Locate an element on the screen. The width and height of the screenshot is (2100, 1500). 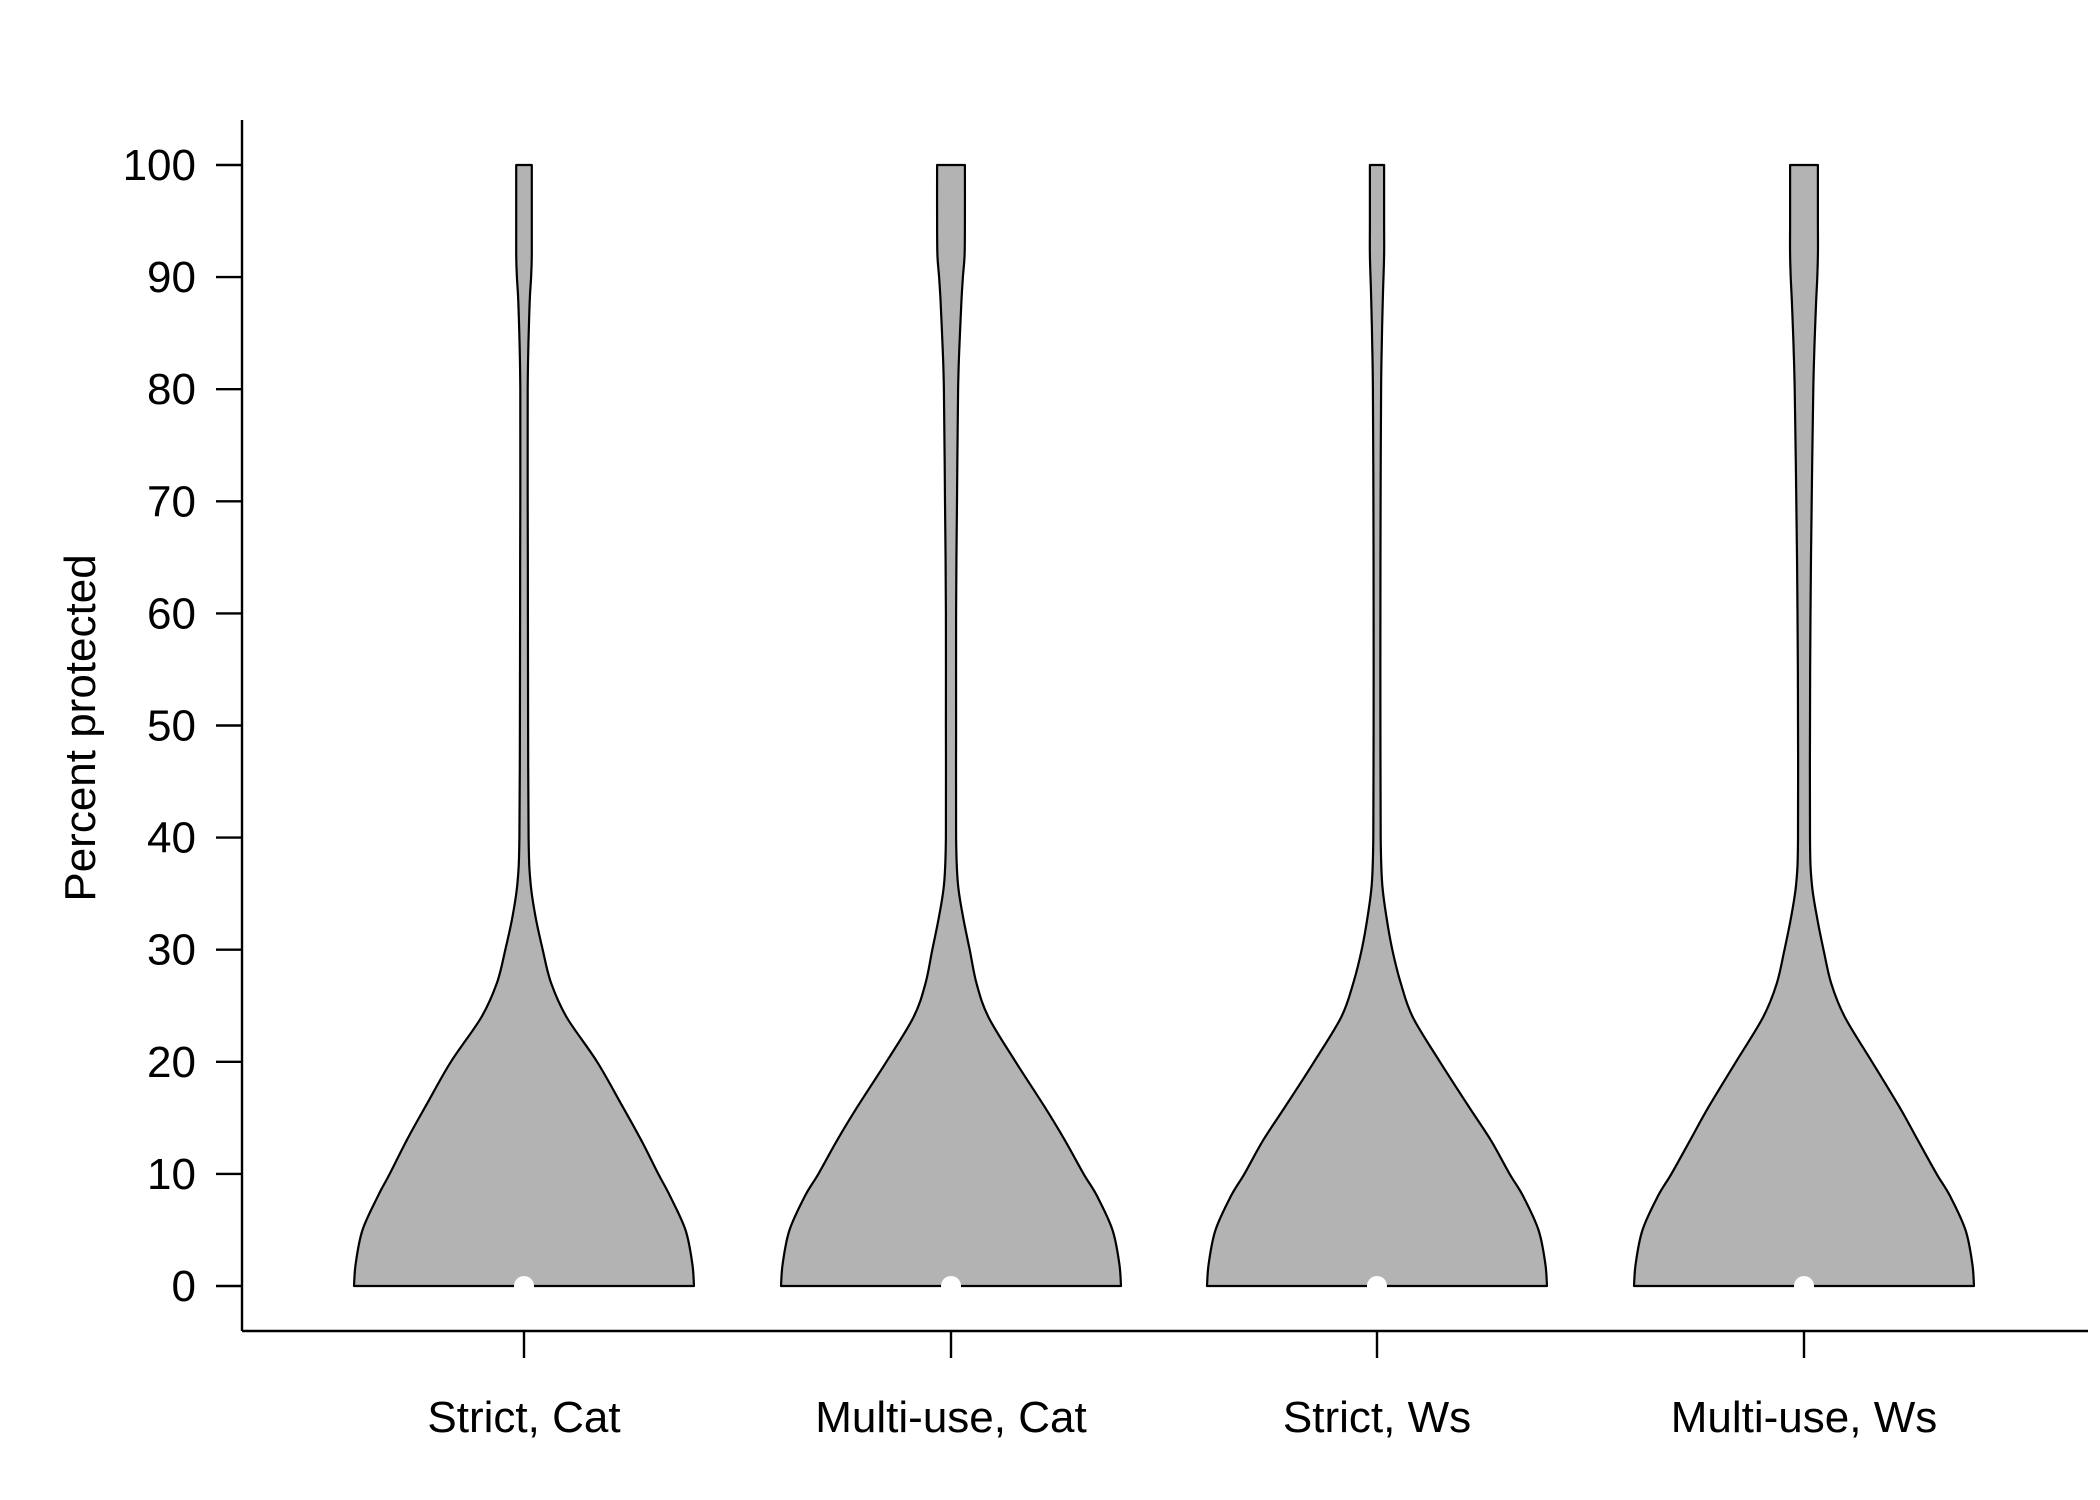
y-tick-label: 50 is located at coordinates (171, 726).